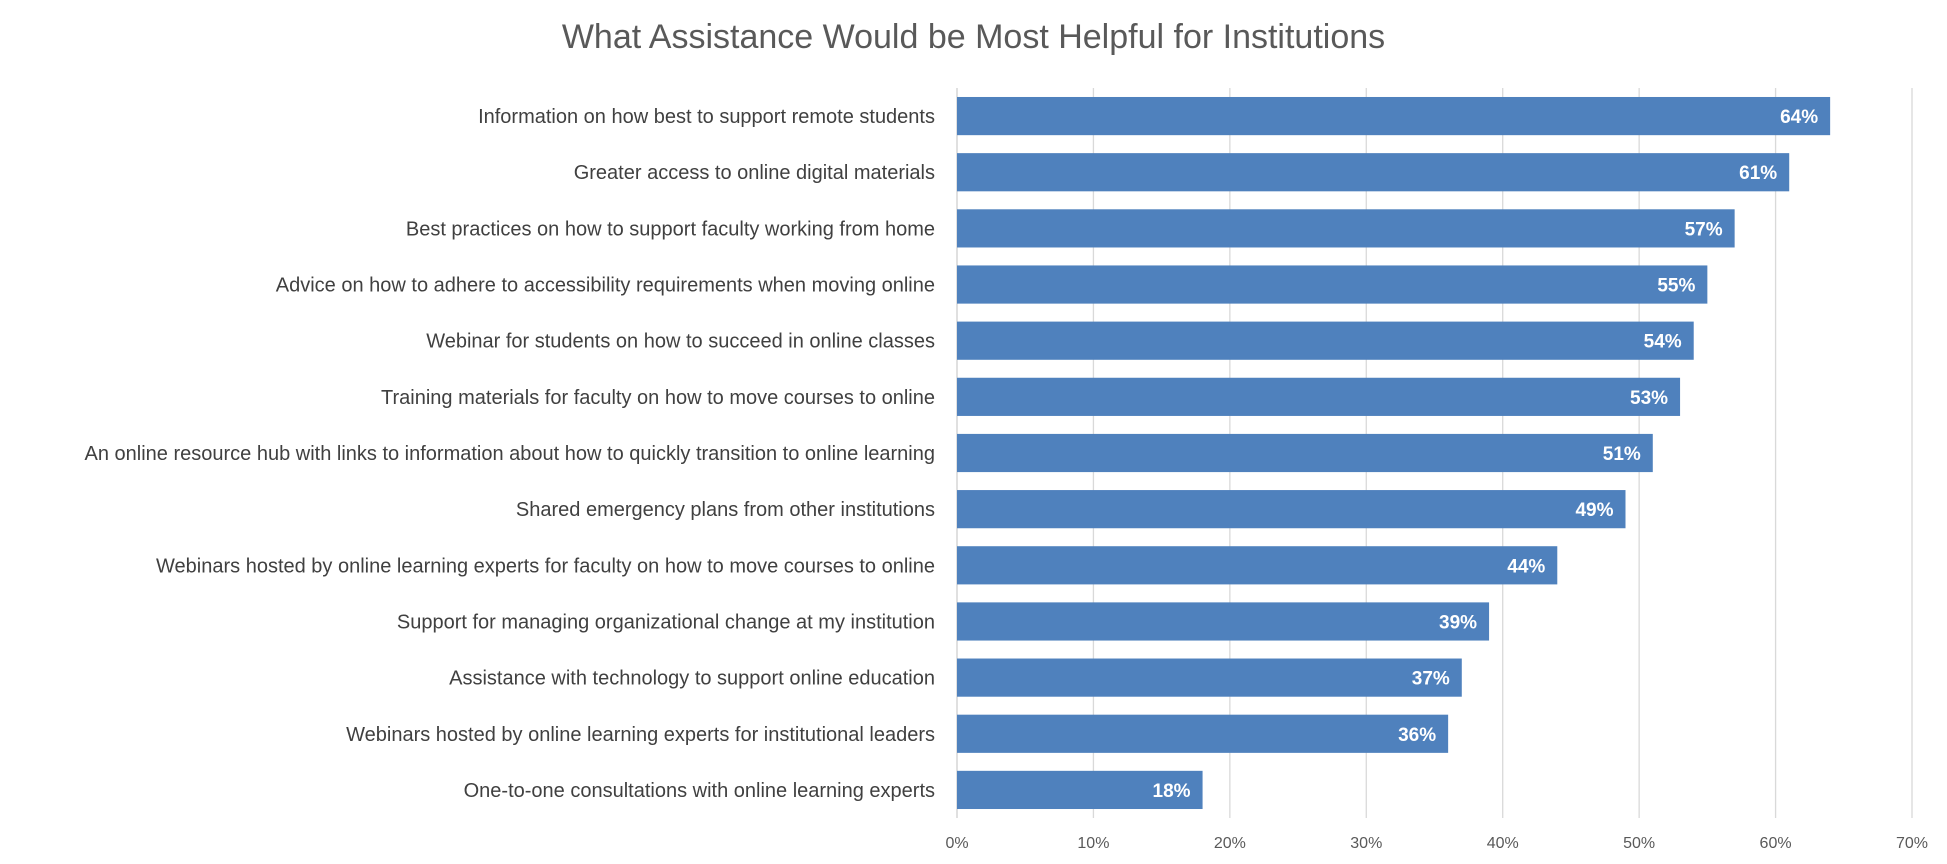 Image resolution: width=1947 pixels, height=864 pixels. What do you see at coordinates (1436, 843) in the screenshot?
I see `x-tick-labels: 0% 10% 20% 30% 40% 50% 60% 70%` at bounding box center [1436, 843].